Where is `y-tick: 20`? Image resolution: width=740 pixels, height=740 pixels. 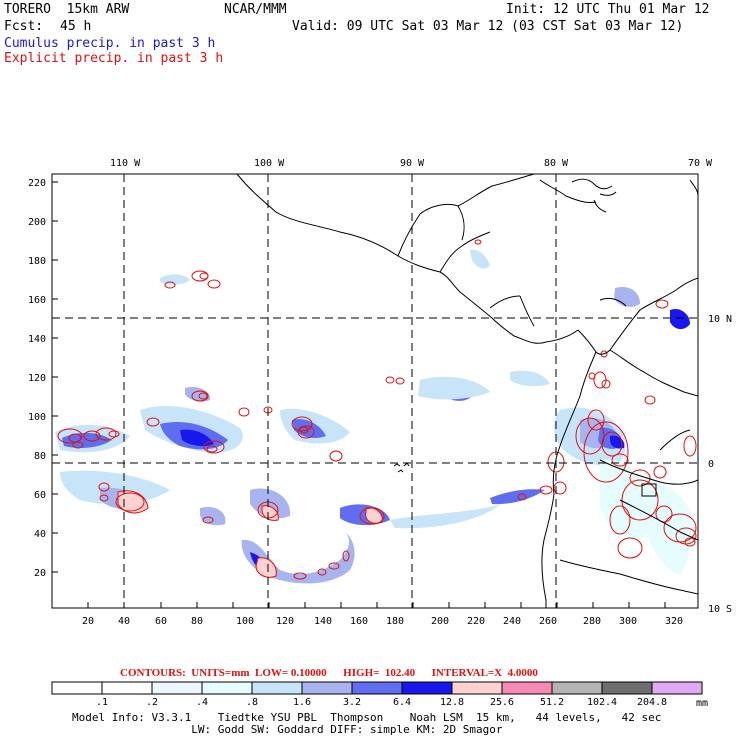
y-tick: 20 is located at coordinates (40, 573).